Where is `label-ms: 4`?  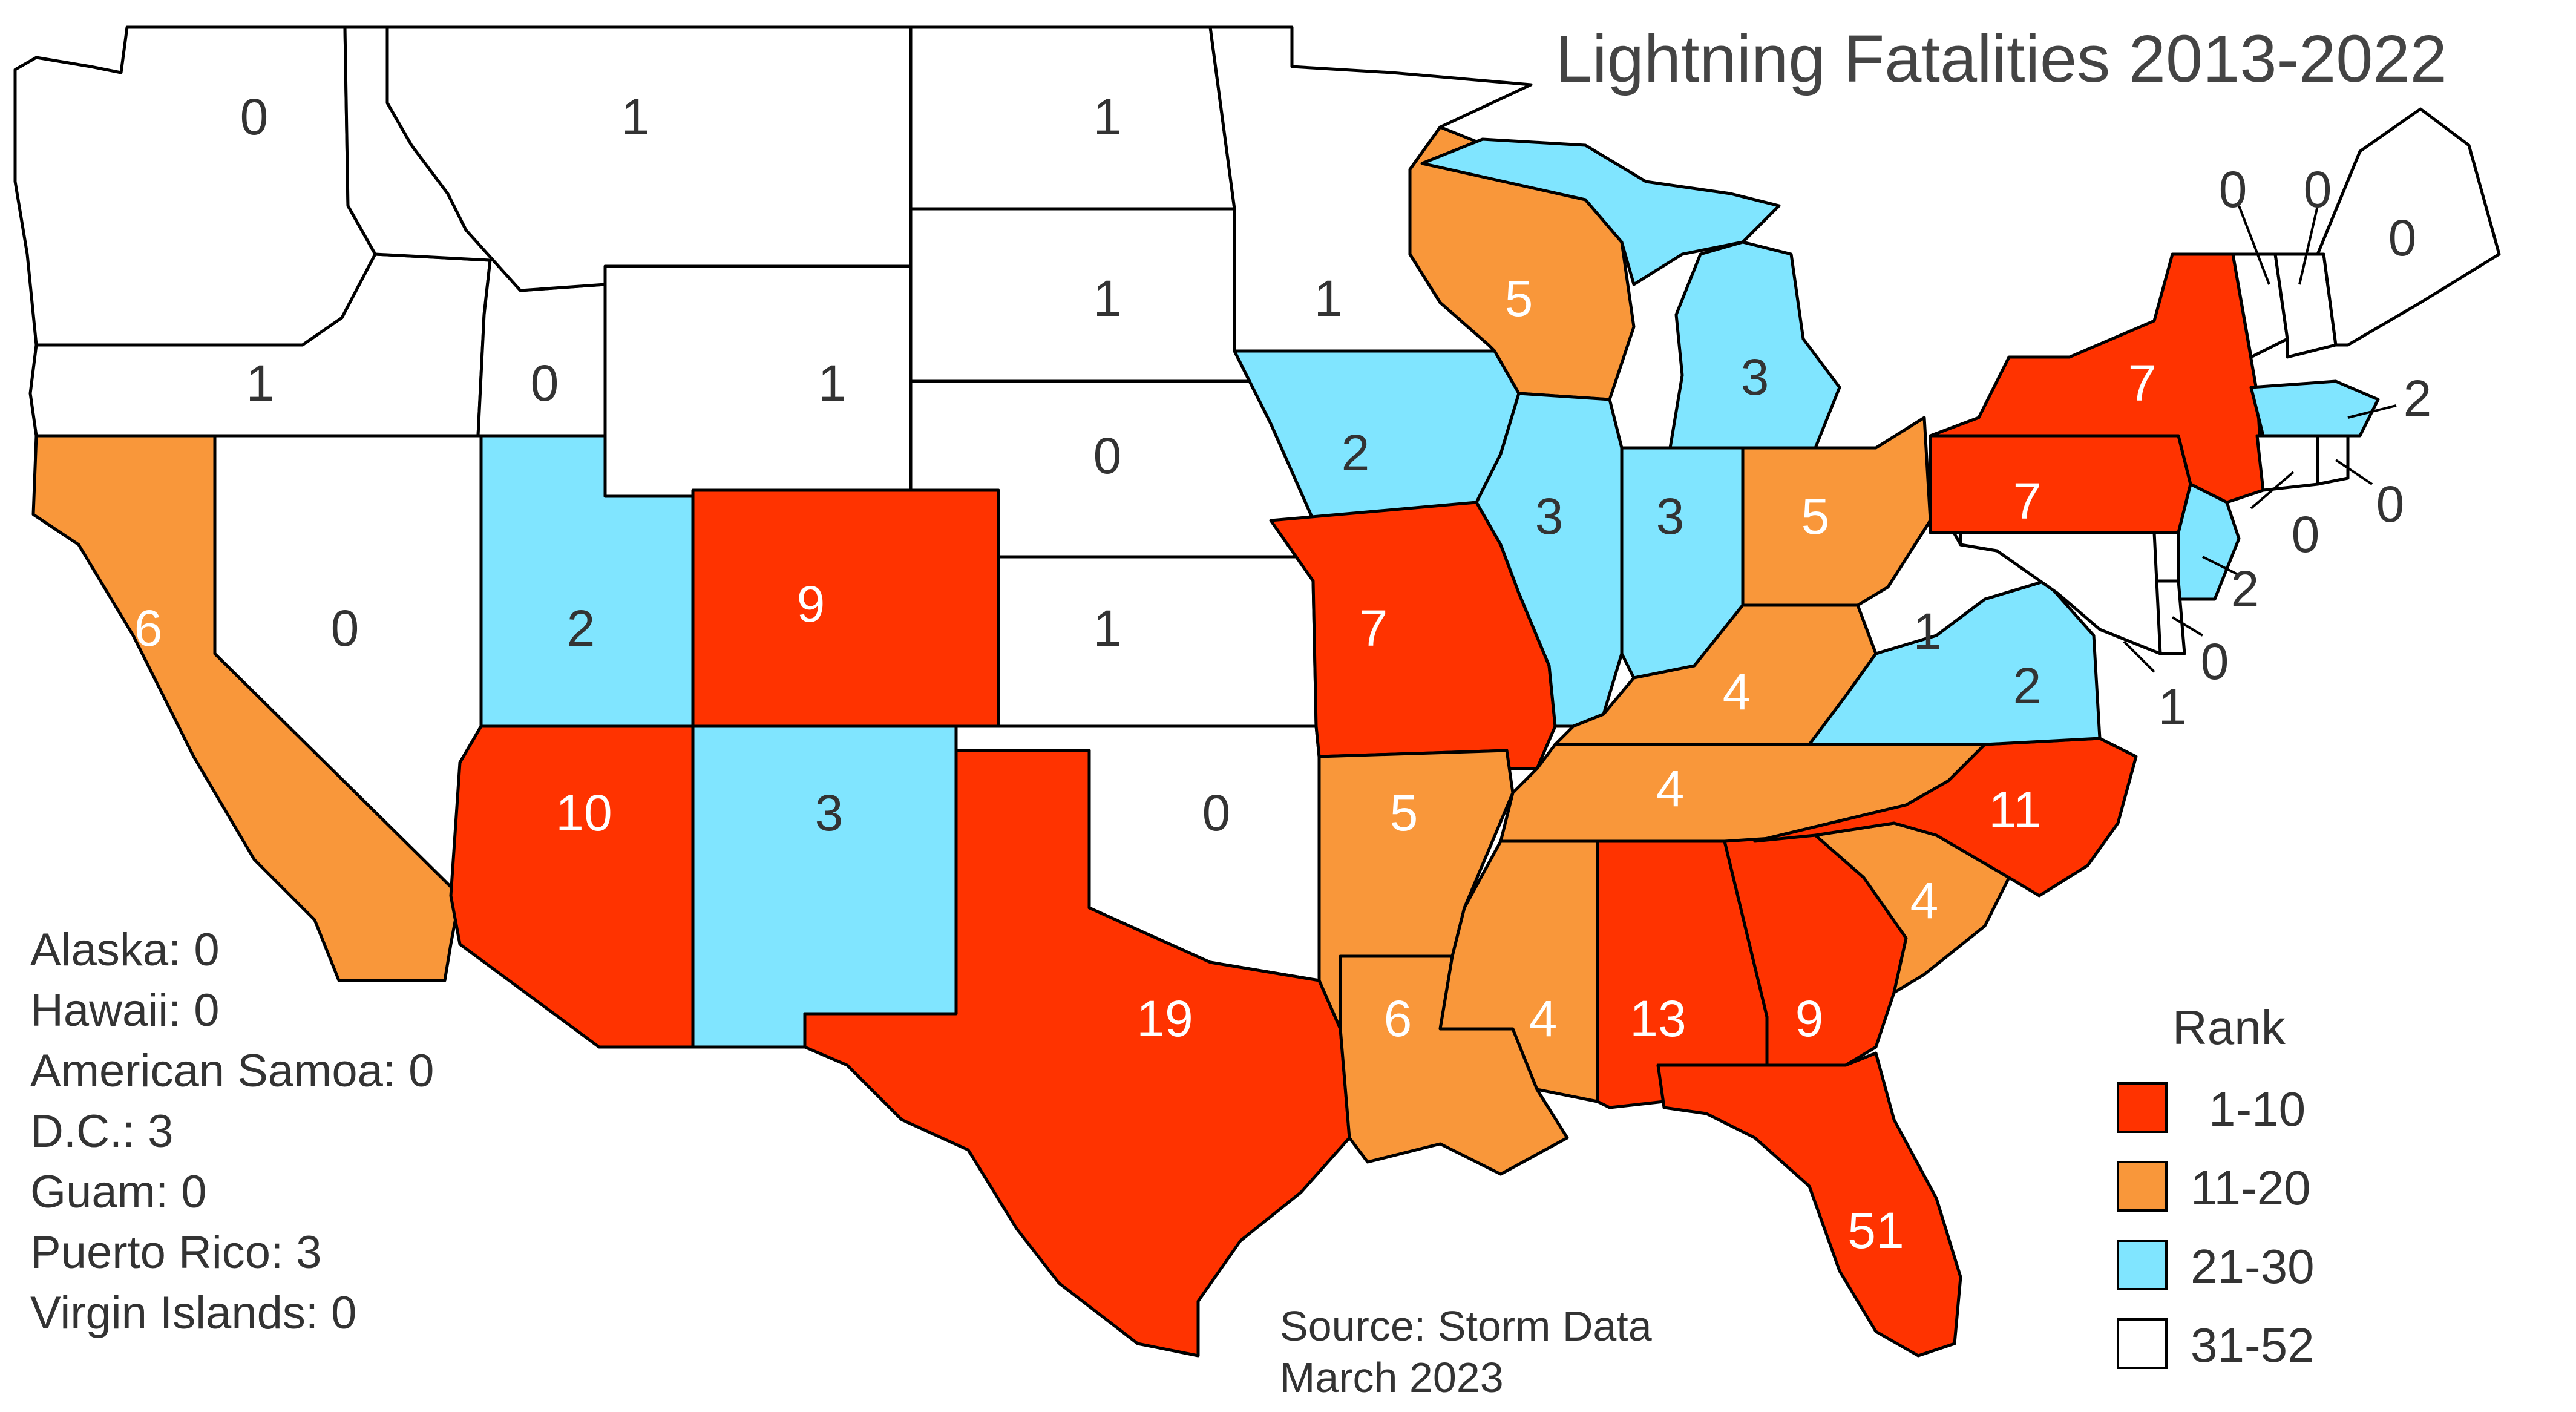
label-ms: 4 is located at coordinates (1543, 1018).